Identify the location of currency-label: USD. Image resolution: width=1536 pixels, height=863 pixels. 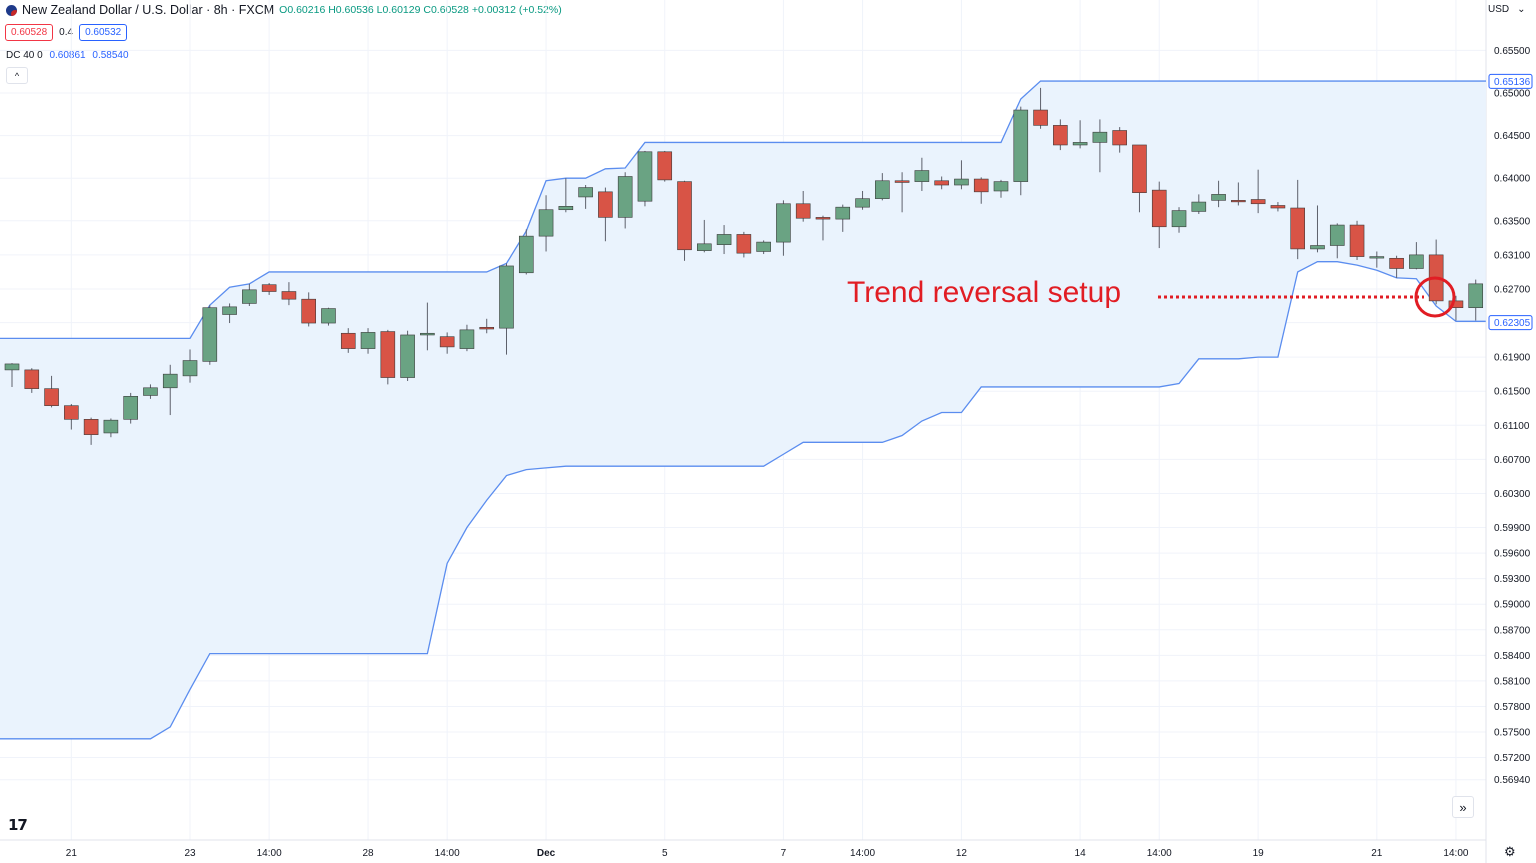
(1499, 9).